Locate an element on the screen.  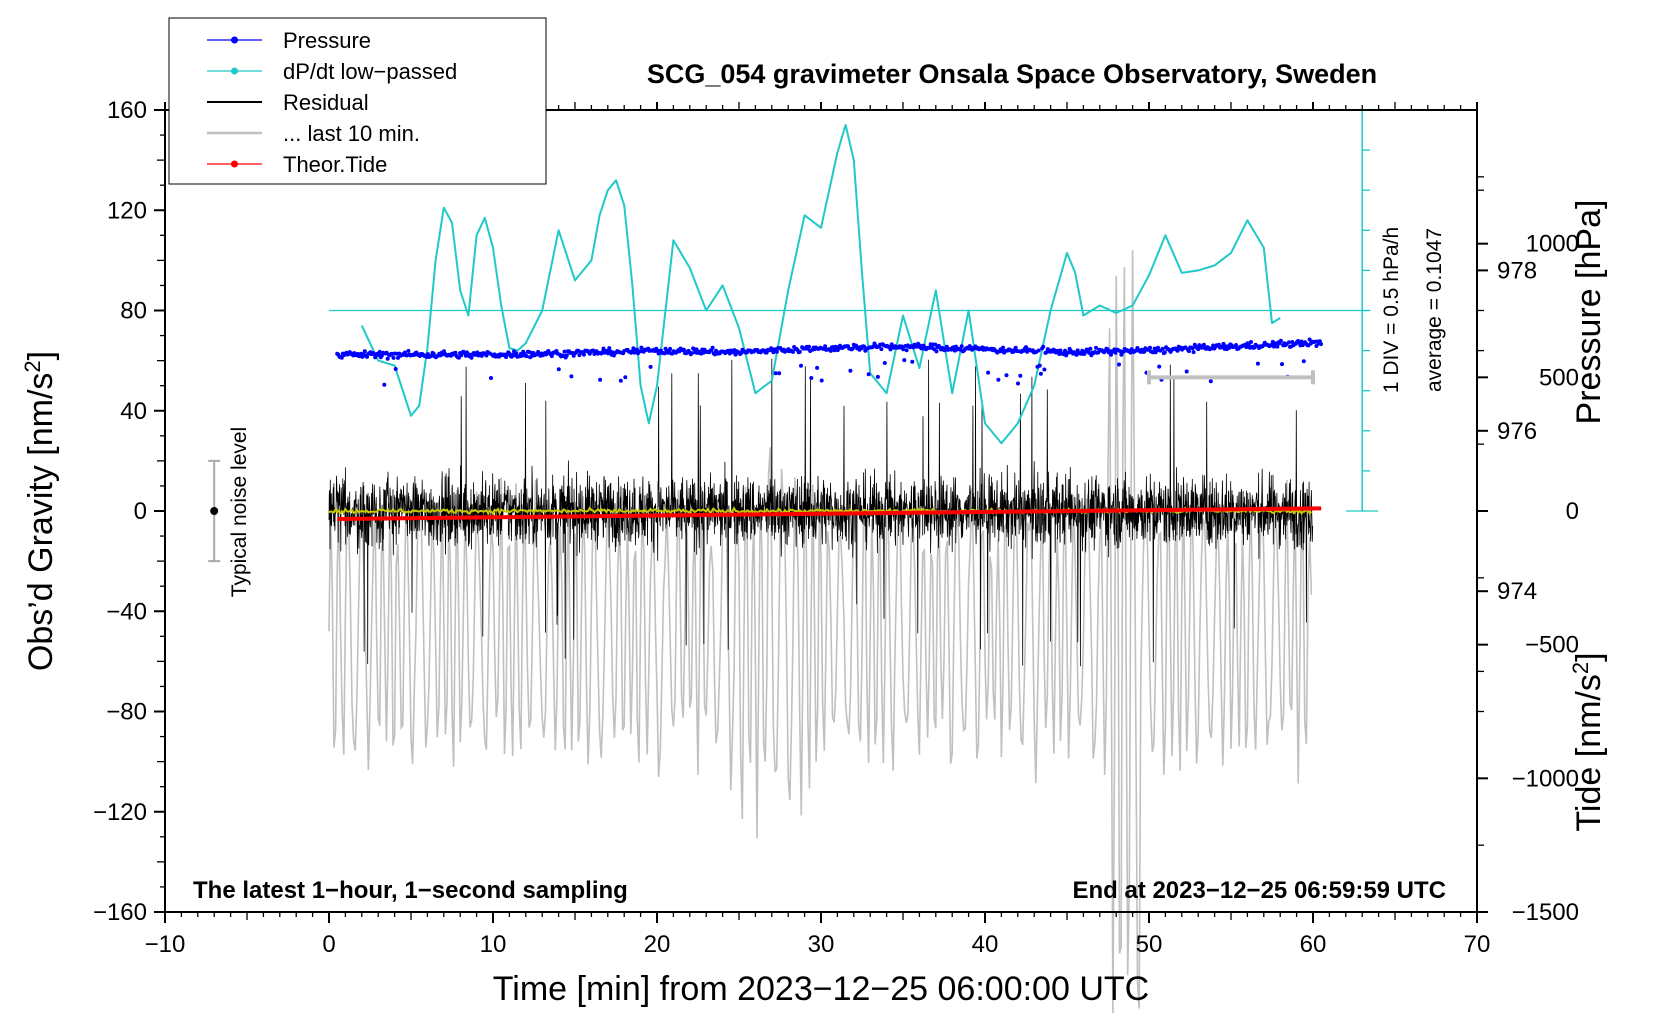
end-time-note: End at 2023−12−25 06:59:59 UTC is located at coordinates (1259, 890).